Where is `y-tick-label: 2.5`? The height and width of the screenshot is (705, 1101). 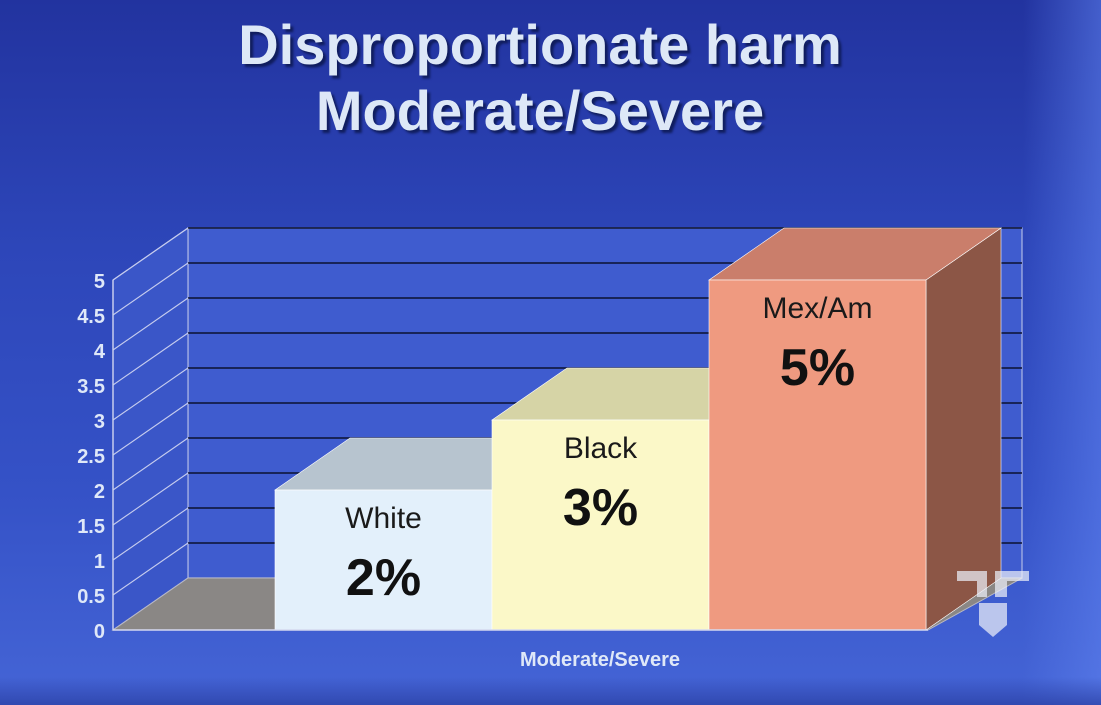 y-tick-label: 2.5 is located at coordinates (91, 457).